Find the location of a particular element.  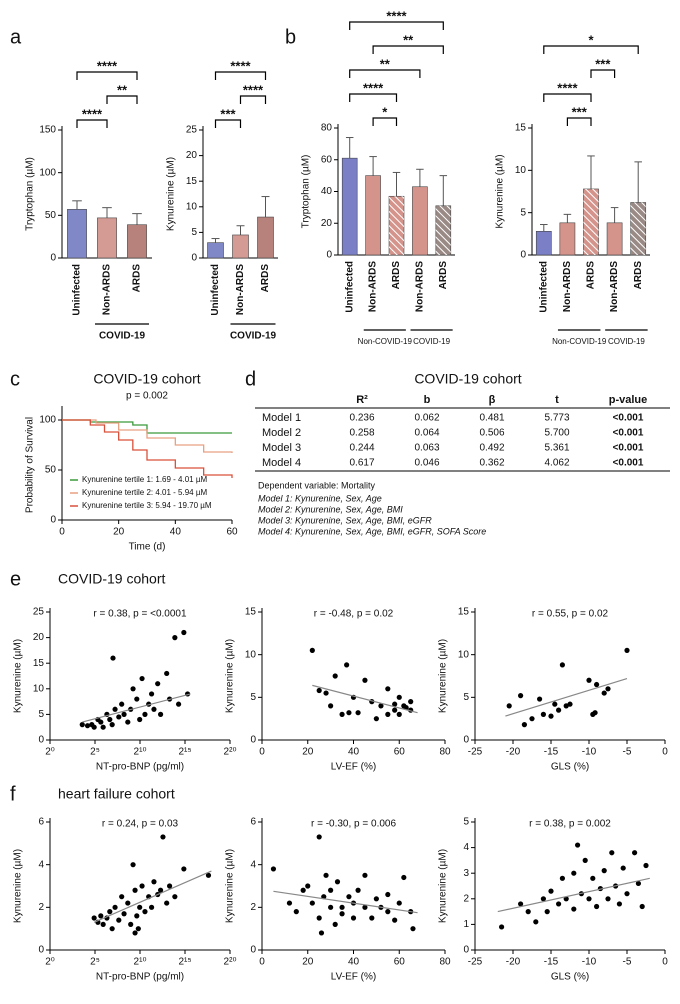

table-note: Model 2: Kynurenine, Sex, Age, BMI is located at coordinates (330, 509).